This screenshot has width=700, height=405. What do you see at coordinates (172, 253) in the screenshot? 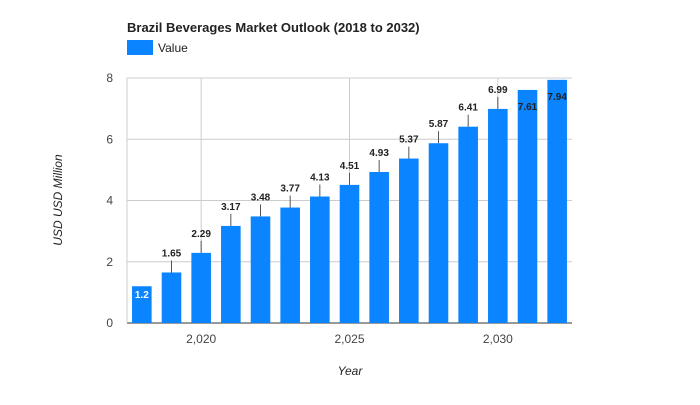
I see `data-label: 1.65` at bounding box center [172, 253].